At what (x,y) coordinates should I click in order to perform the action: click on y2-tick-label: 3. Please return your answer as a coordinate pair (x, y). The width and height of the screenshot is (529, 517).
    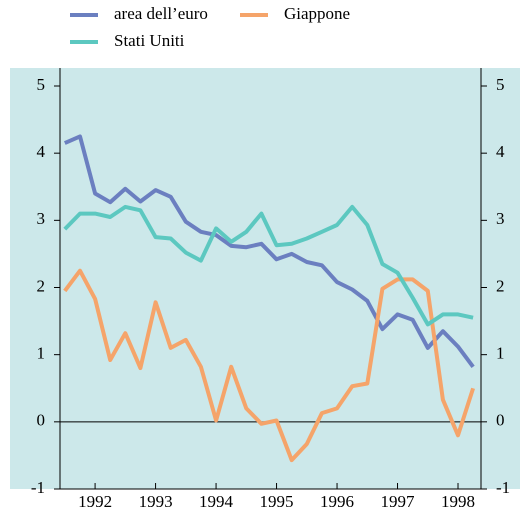
    Looking at the image, I should click on (500, 218).